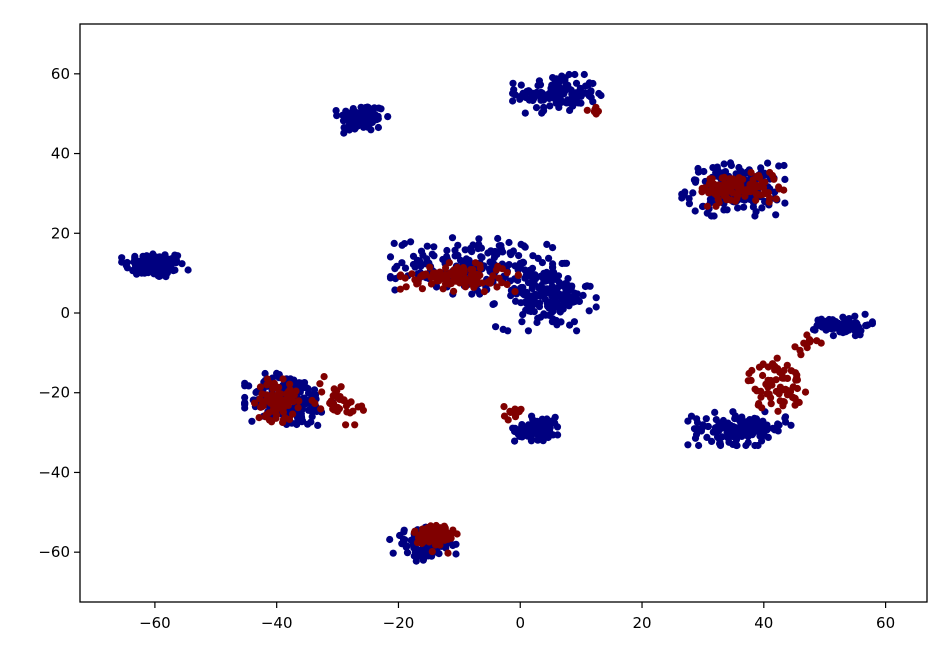 The width and height of the screenshot is (952, 662). Describe the element at coordinates (399, 623) in the screenshot. I see `x-tick-label: −20` at that location.